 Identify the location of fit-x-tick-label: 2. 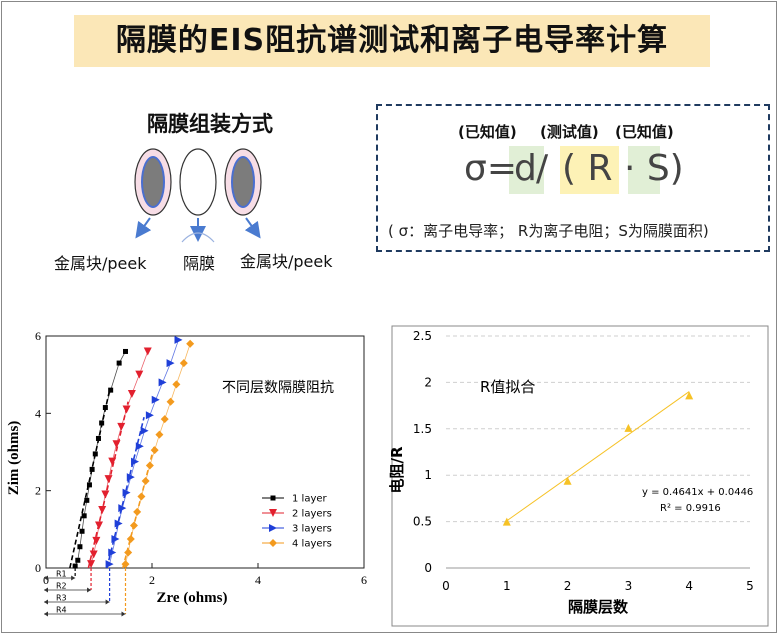
(568, 586).